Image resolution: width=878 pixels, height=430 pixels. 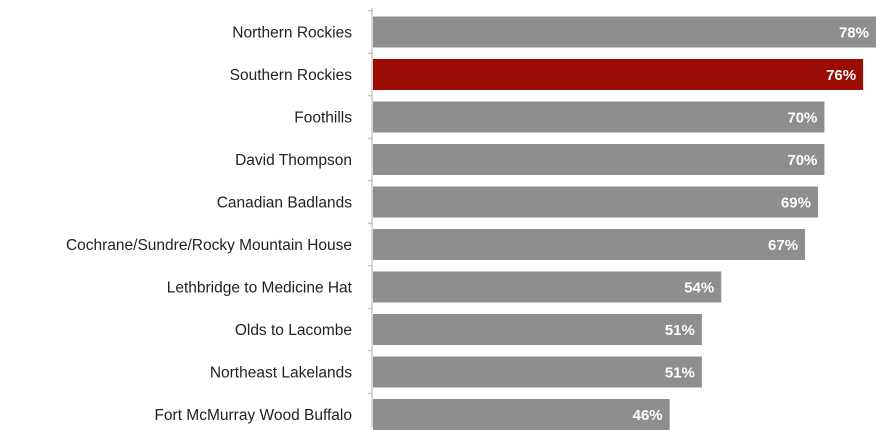 I want to click on category-label: Canadian Badlands, so click(x=285, y=203).